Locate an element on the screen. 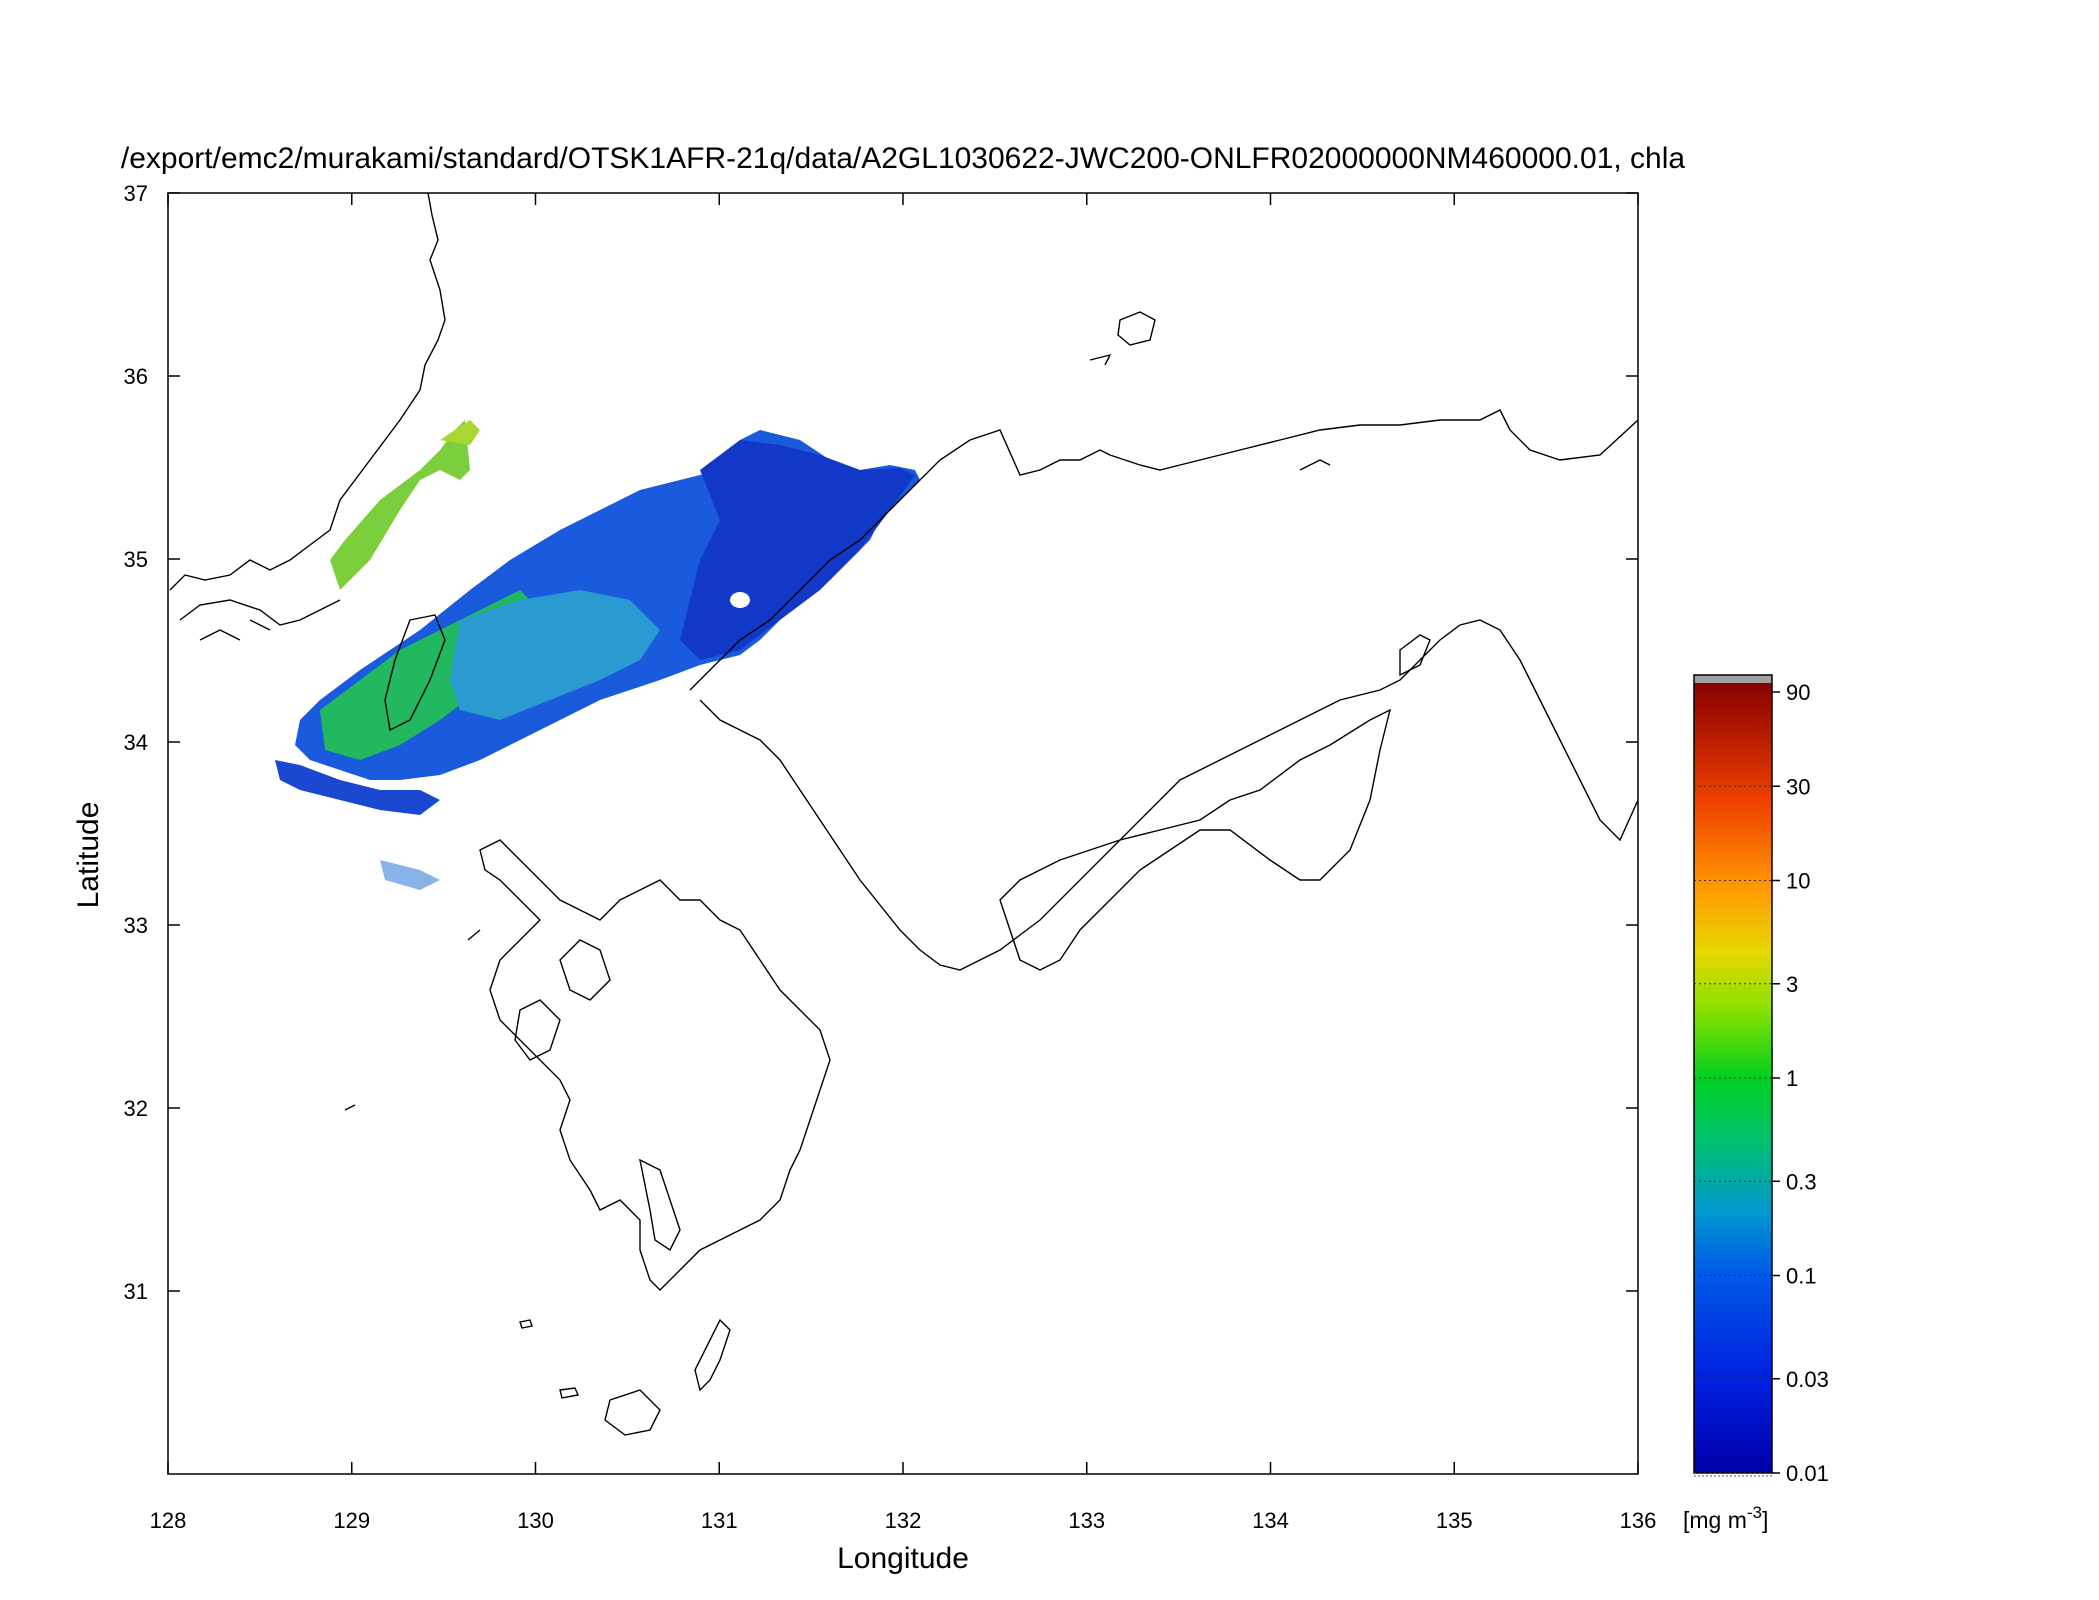 The height and width of the screenshot is (1600, 2099). colorbar: 0.01 0.03 0.1 0.3 1 3 10 30 90 [mg m-3] is located at coordinates (1756, 1103).